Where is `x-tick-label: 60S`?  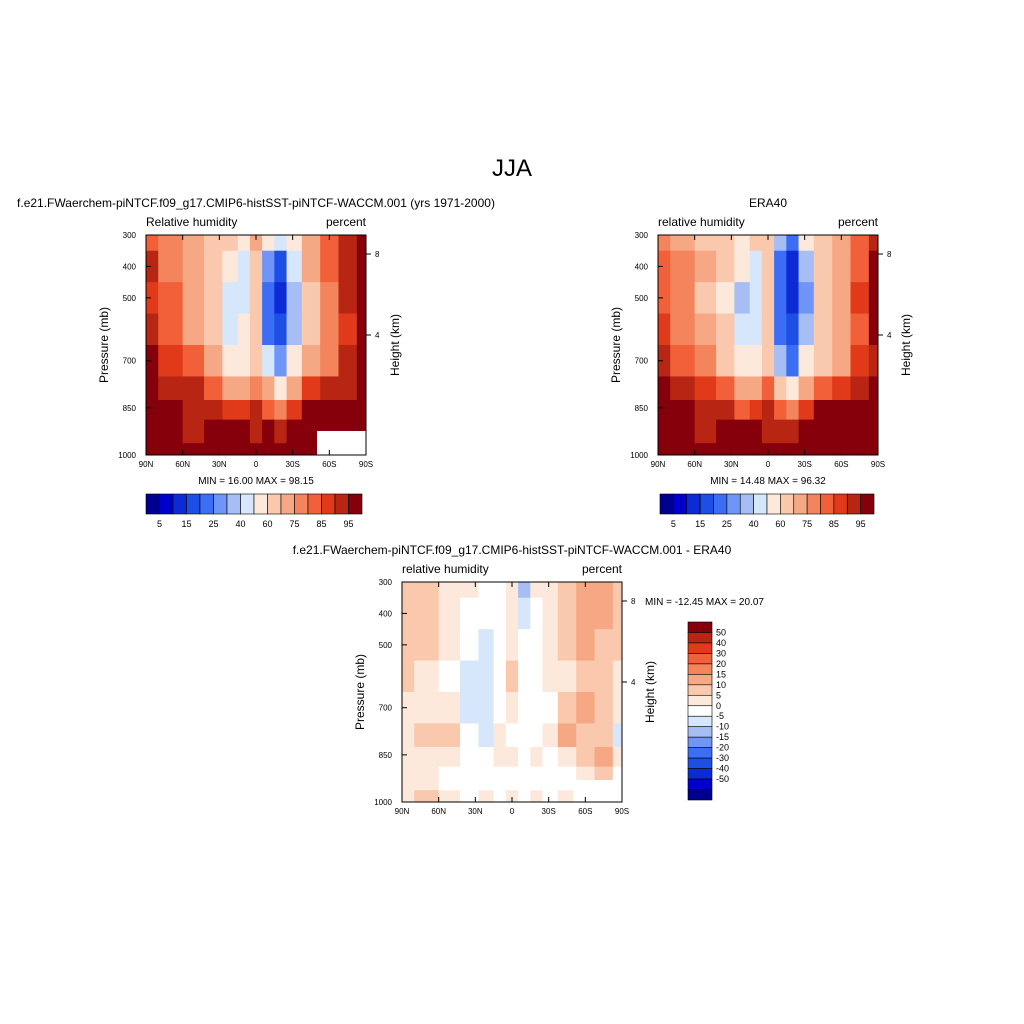 x-tick-label: 60S is located at coordinates (329, 464).